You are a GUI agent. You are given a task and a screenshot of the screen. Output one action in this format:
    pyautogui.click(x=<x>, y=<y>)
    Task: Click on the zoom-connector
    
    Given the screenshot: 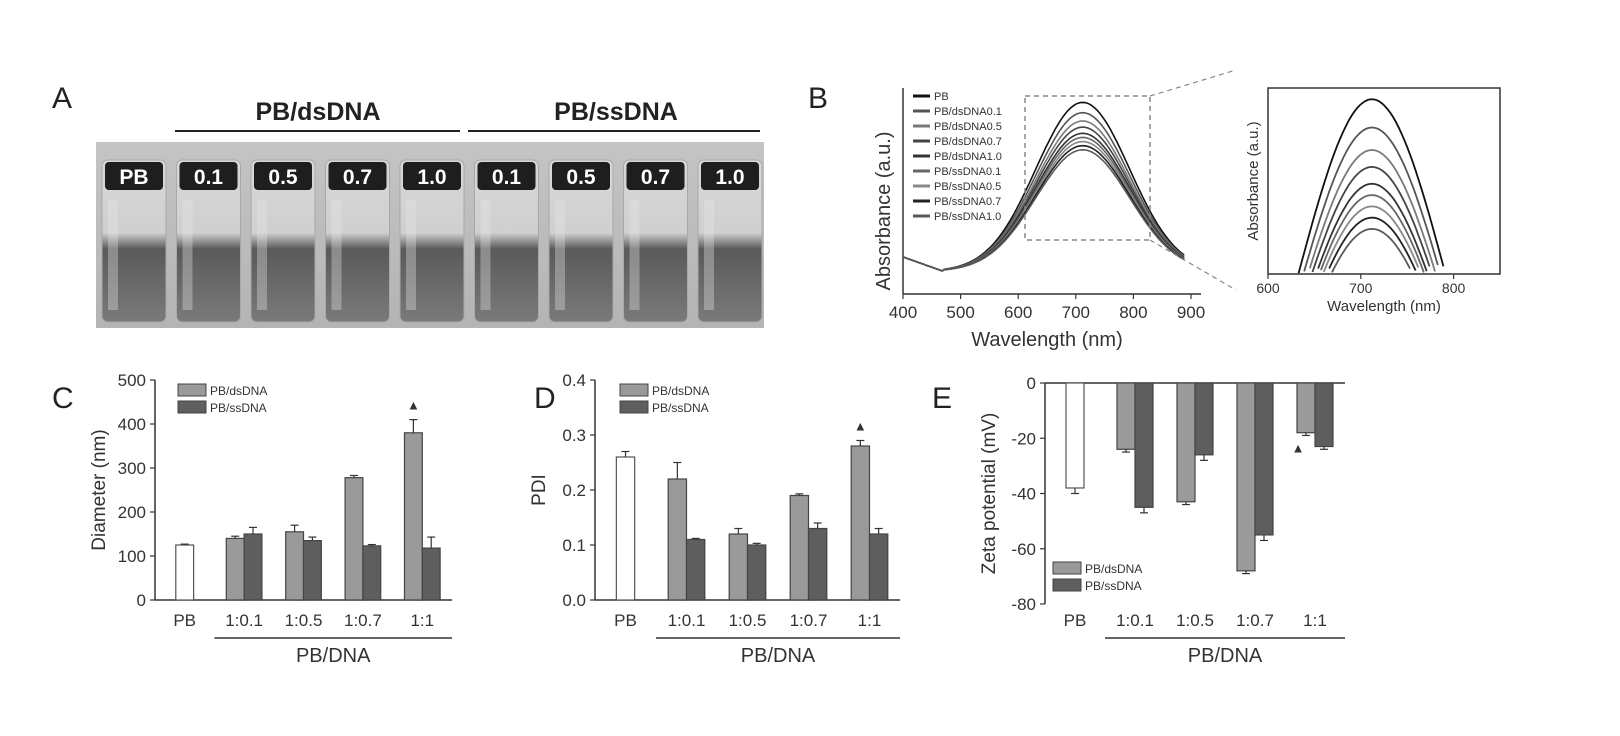 What is the action you would take?
    pyautogui.click(x=1193, y=265)
    